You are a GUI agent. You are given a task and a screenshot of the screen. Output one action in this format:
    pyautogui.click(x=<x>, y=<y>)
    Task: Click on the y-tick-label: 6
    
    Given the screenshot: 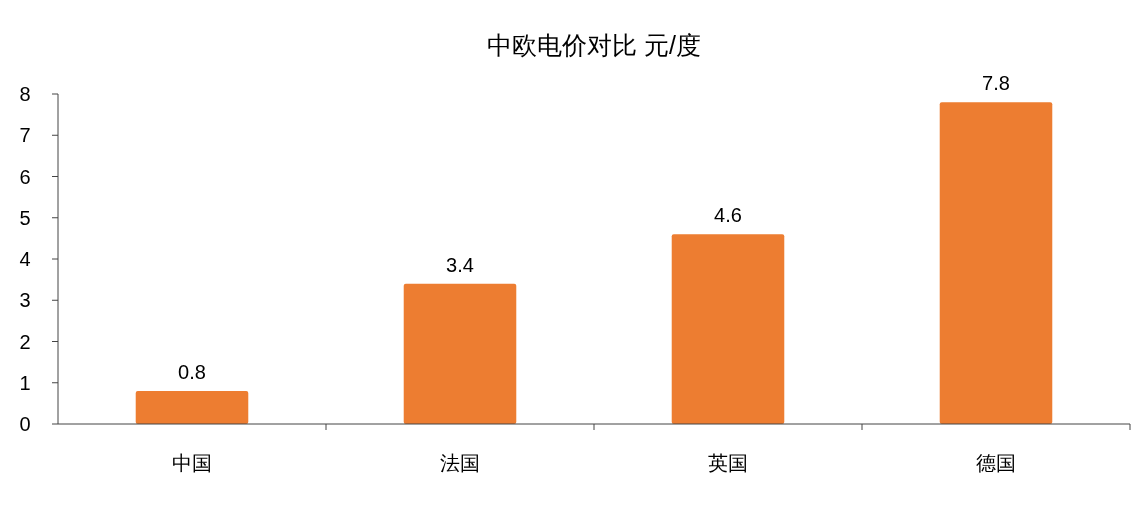 What is the action you would take?
    pyautogui.click(x=25, y=176)
    